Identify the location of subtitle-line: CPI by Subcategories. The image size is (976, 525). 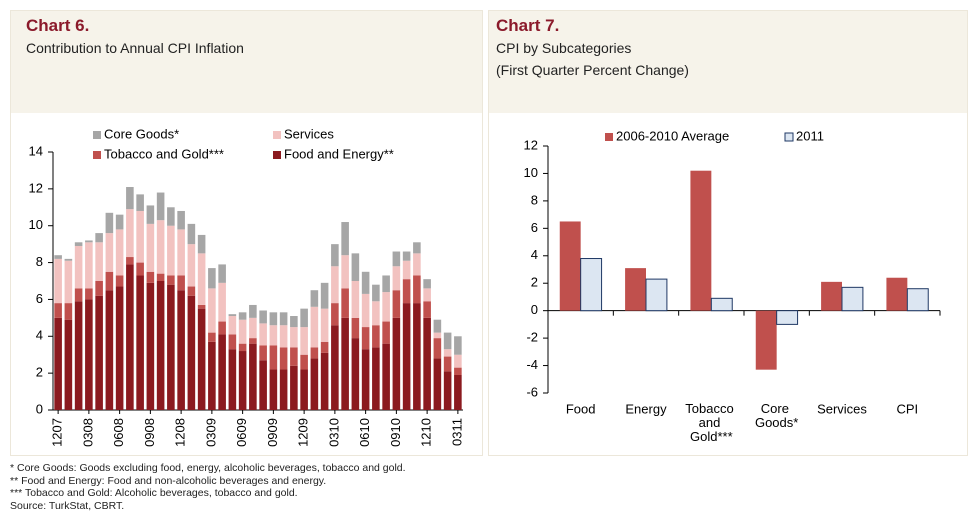
(564, 48).